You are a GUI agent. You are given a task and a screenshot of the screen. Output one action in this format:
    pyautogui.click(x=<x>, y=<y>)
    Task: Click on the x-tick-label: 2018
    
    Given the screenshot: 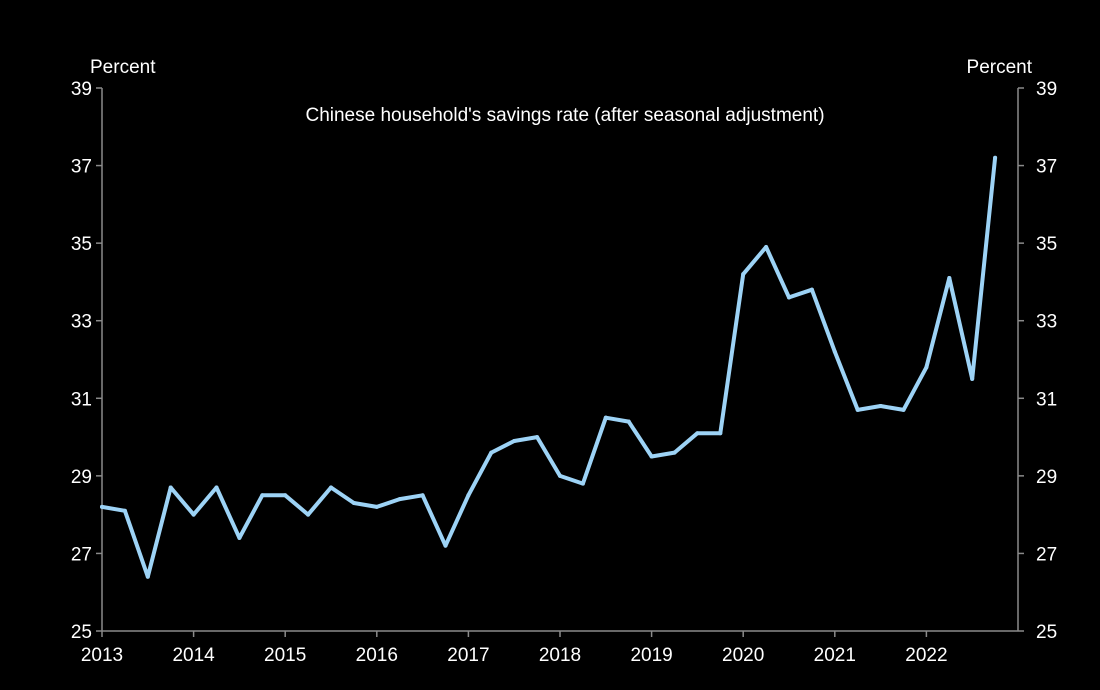 What is the action you would take?
    pyautogui.click(x=560, y=655)
    